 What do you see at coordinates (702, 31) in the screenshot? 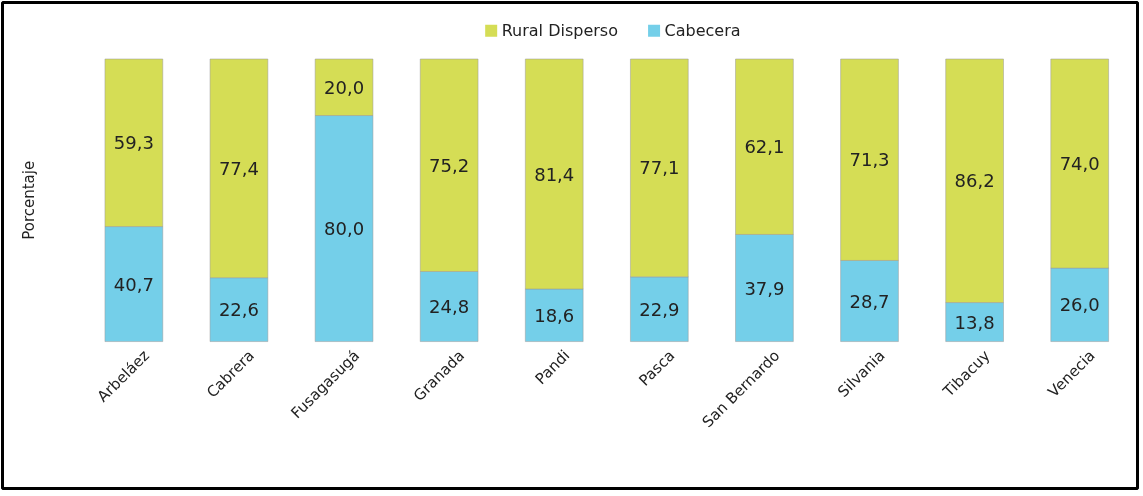
I see `legend-label: Cabecera` at bounding box center [702, 31].